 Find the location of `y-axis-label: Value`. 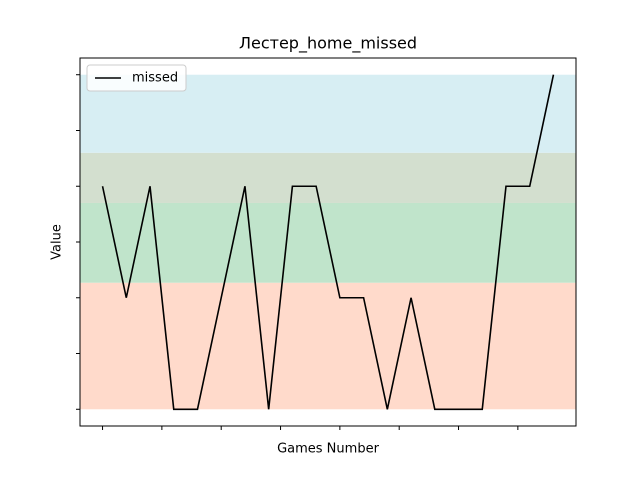

y-axis-label: Value is located at coordinates (57, 242).